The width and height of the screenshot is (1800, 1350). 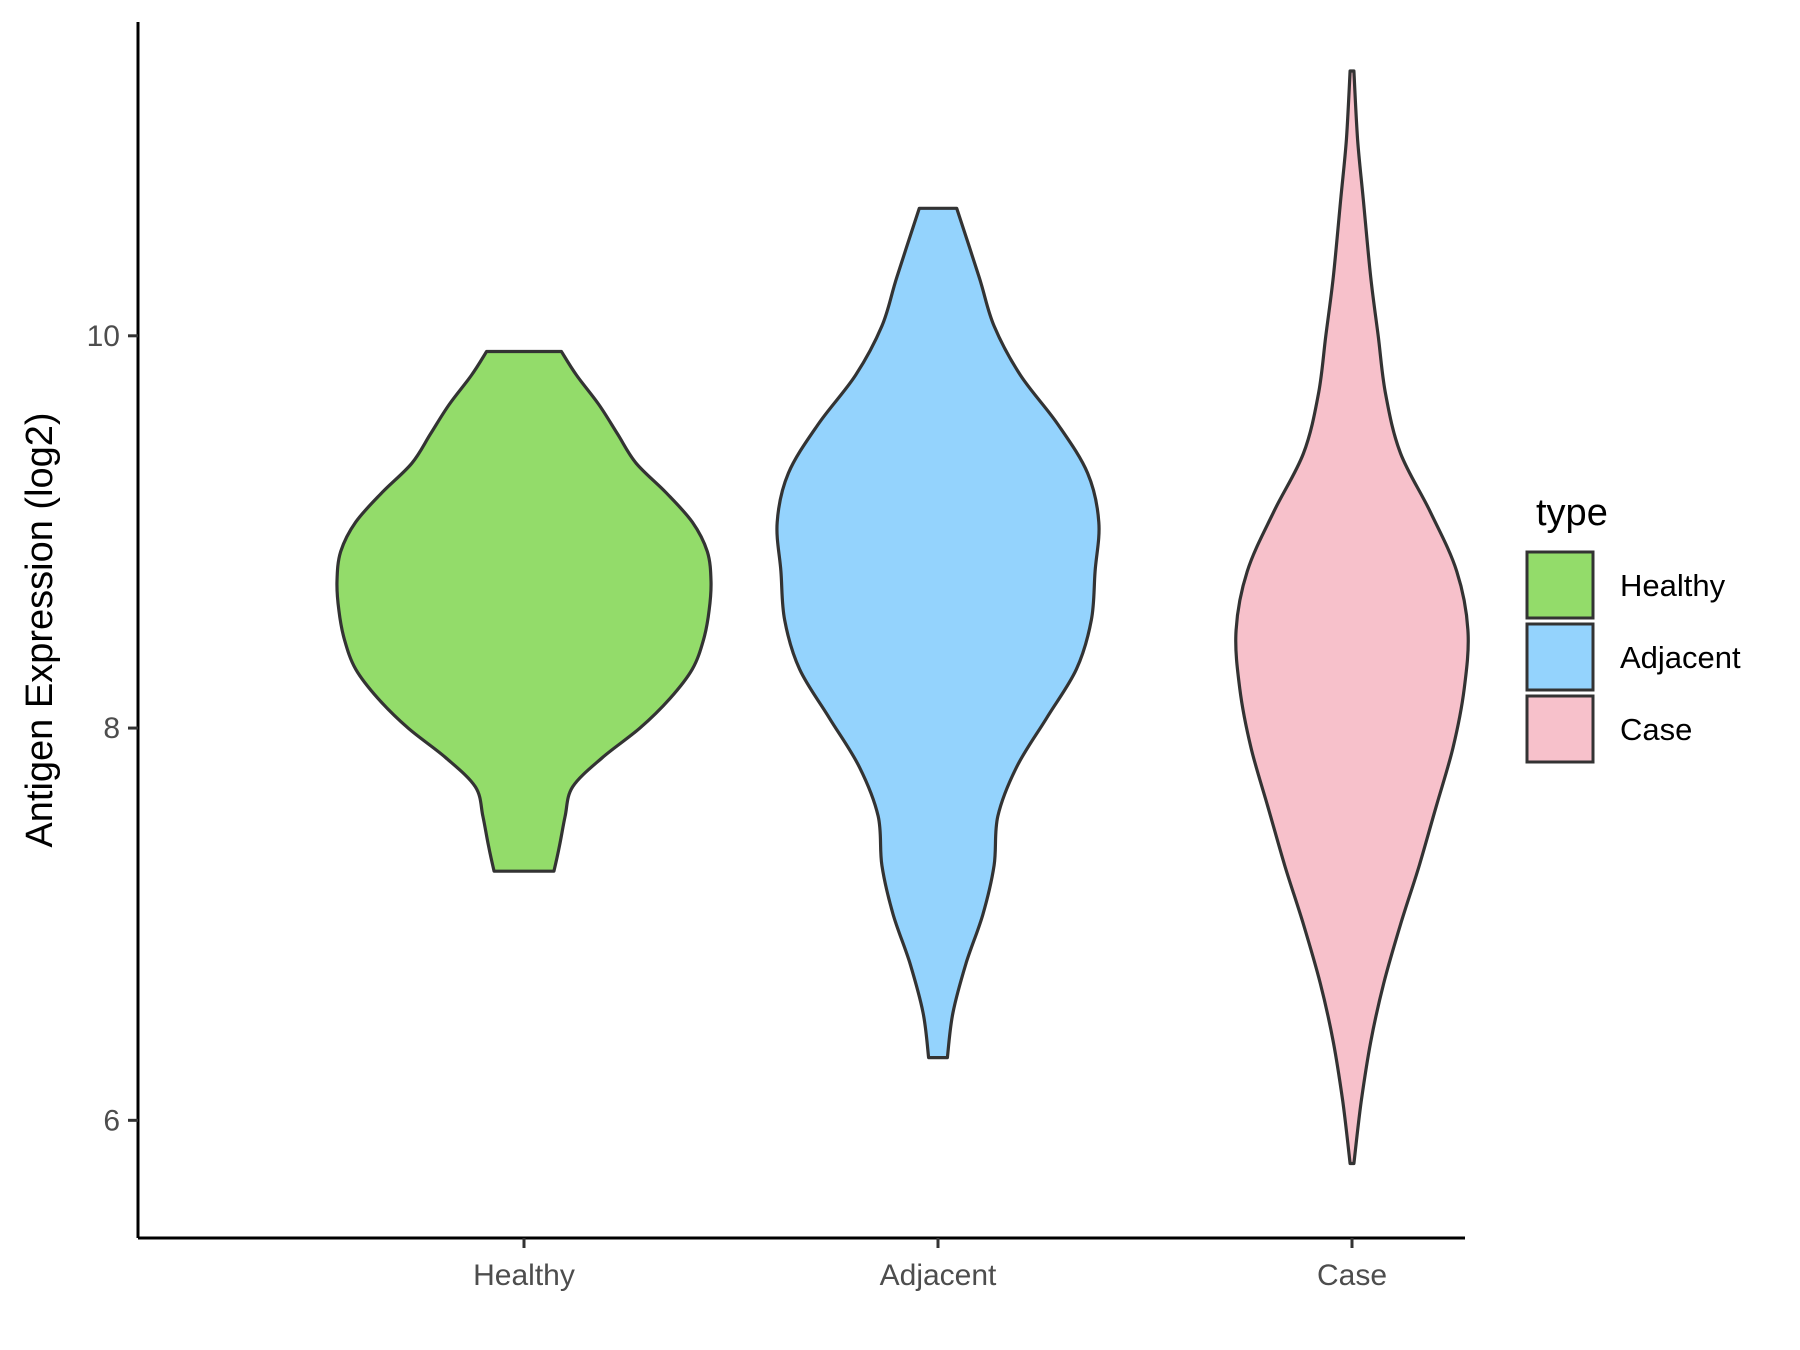 I want to click on legend-label-case: Case, so click(x=1656, y=729).